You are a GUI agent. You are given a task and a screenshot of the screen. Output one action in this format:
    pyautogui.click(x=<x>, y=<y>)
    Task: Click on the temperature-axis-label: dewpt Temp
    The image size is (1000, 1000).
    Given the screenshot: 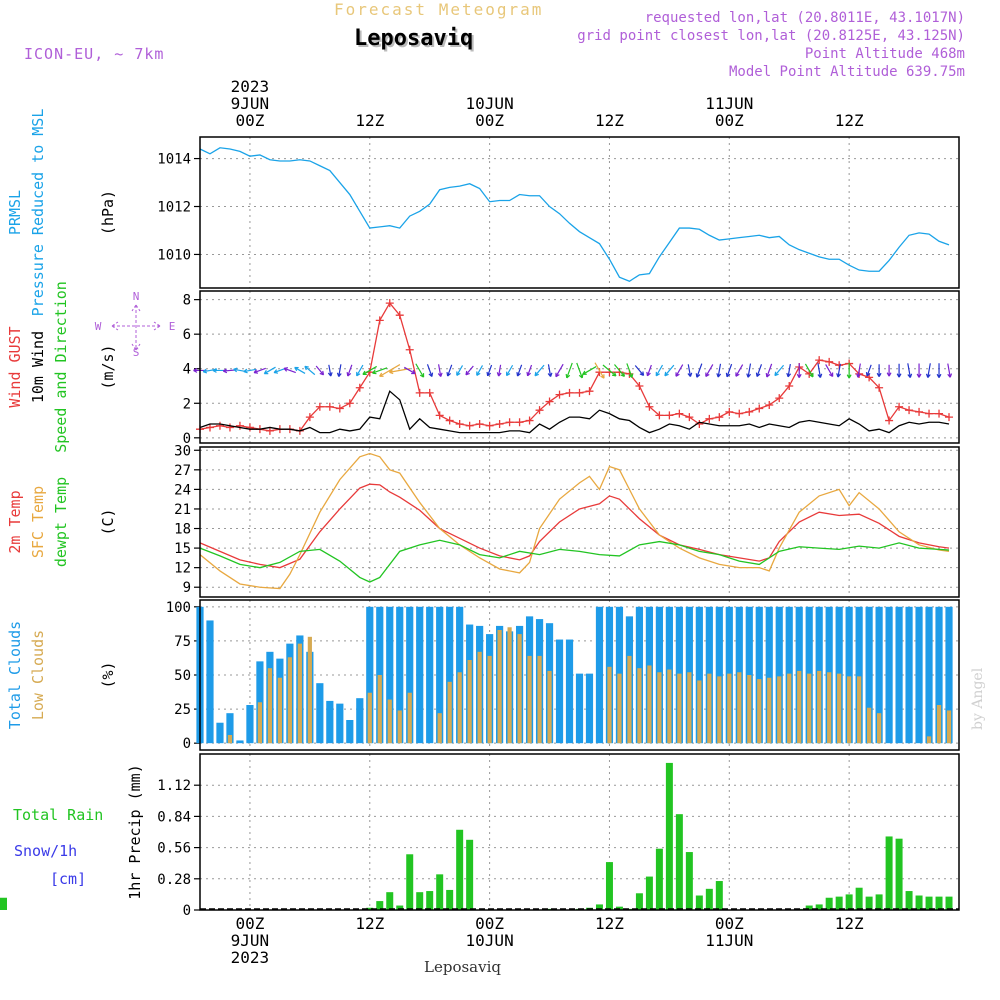 What is the action you would take?
    pyautogui.click(x=61, y=522)
    